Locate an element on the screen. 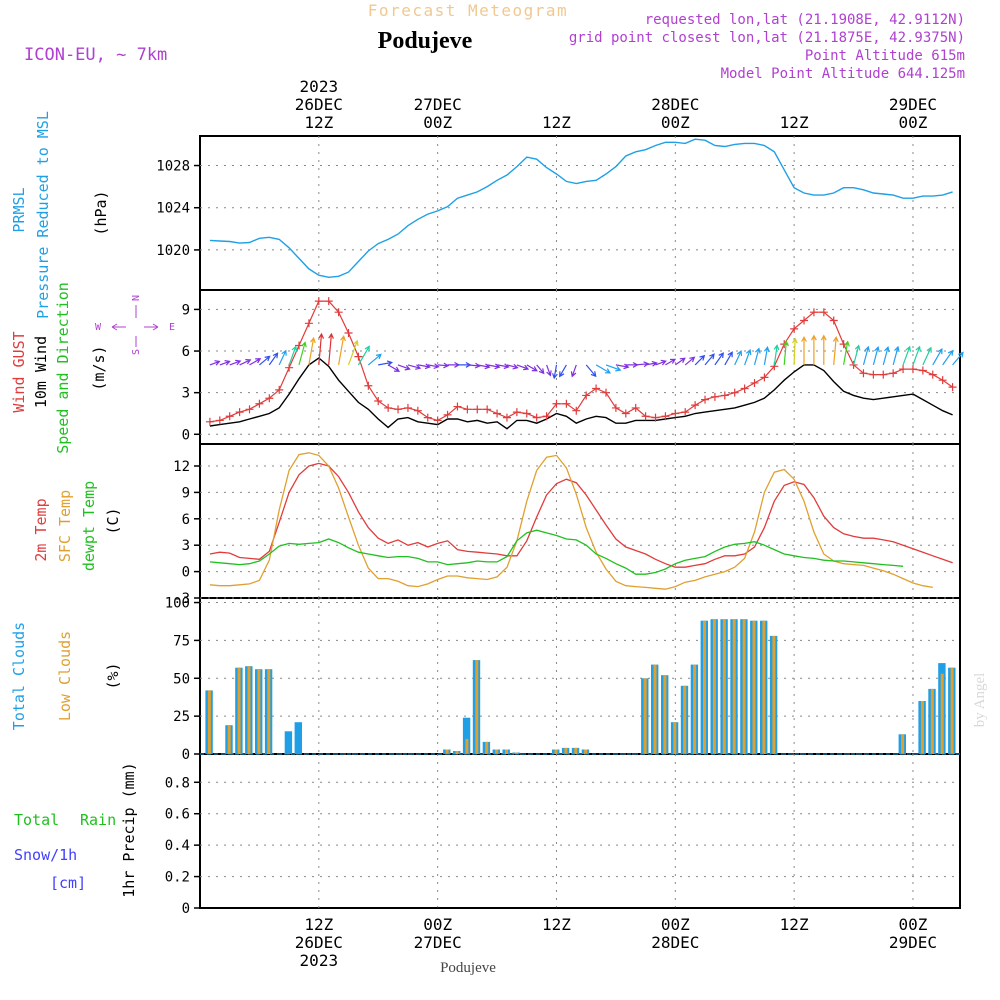 The height and width of the screenshot is (1000, 1000). time-label-bottom: 28DEC is located at coordinates (675, 942).